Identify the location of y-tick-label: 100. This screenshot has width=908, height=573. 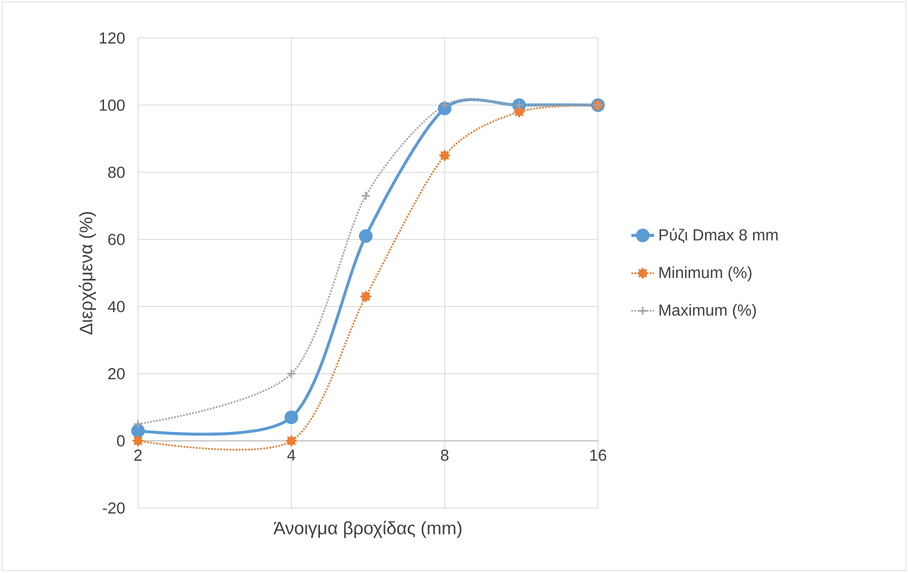
(112, 105).